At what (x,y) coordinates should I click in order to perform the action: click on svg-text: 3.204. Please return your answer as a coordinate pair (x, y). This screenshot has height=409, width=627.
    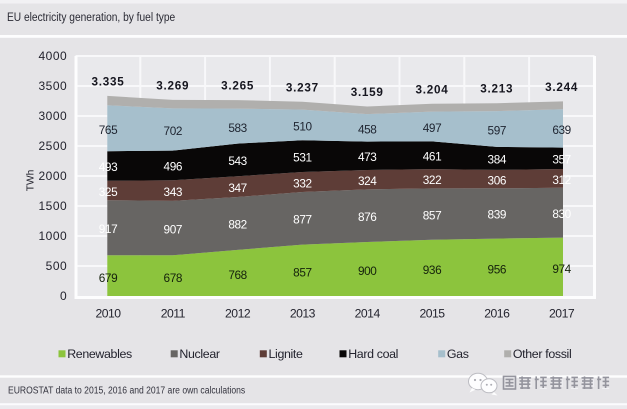
    Looking at the image, I should click on (432, 89).